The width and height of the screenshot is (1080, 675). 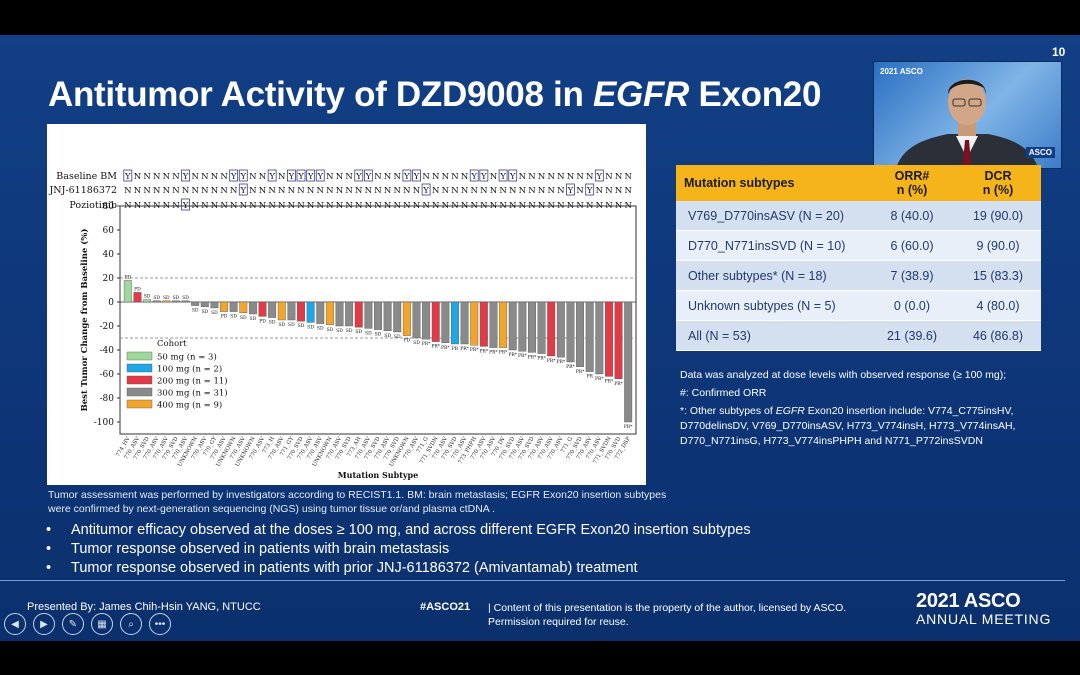 I want to click on zoom-icon: ⌕, so click(x=131, y=624).